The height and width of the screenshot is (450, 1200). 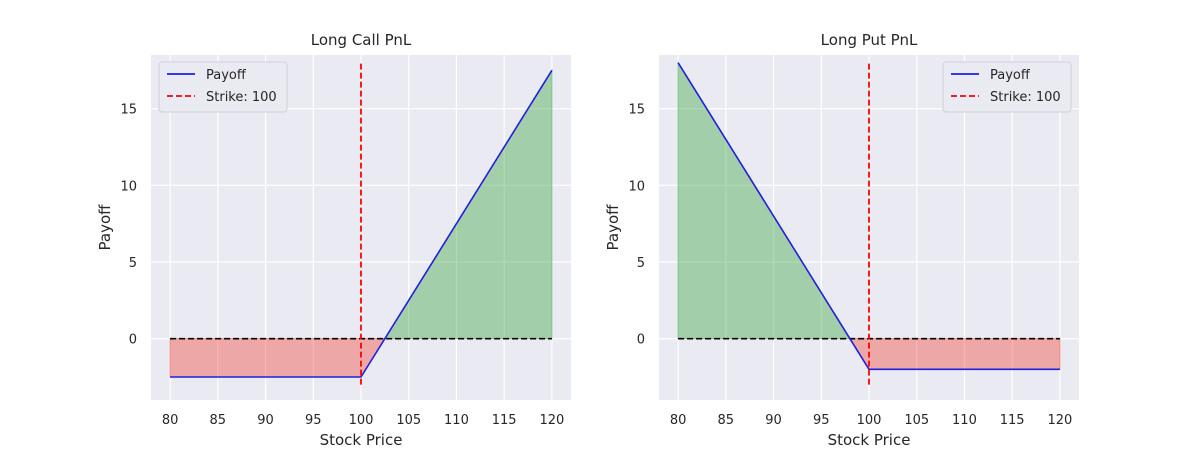 What do you see at coordinates (869, 420) in the screenshot?
I see `chart2-x-tick-label: 100` at bounding box center [869, 420].